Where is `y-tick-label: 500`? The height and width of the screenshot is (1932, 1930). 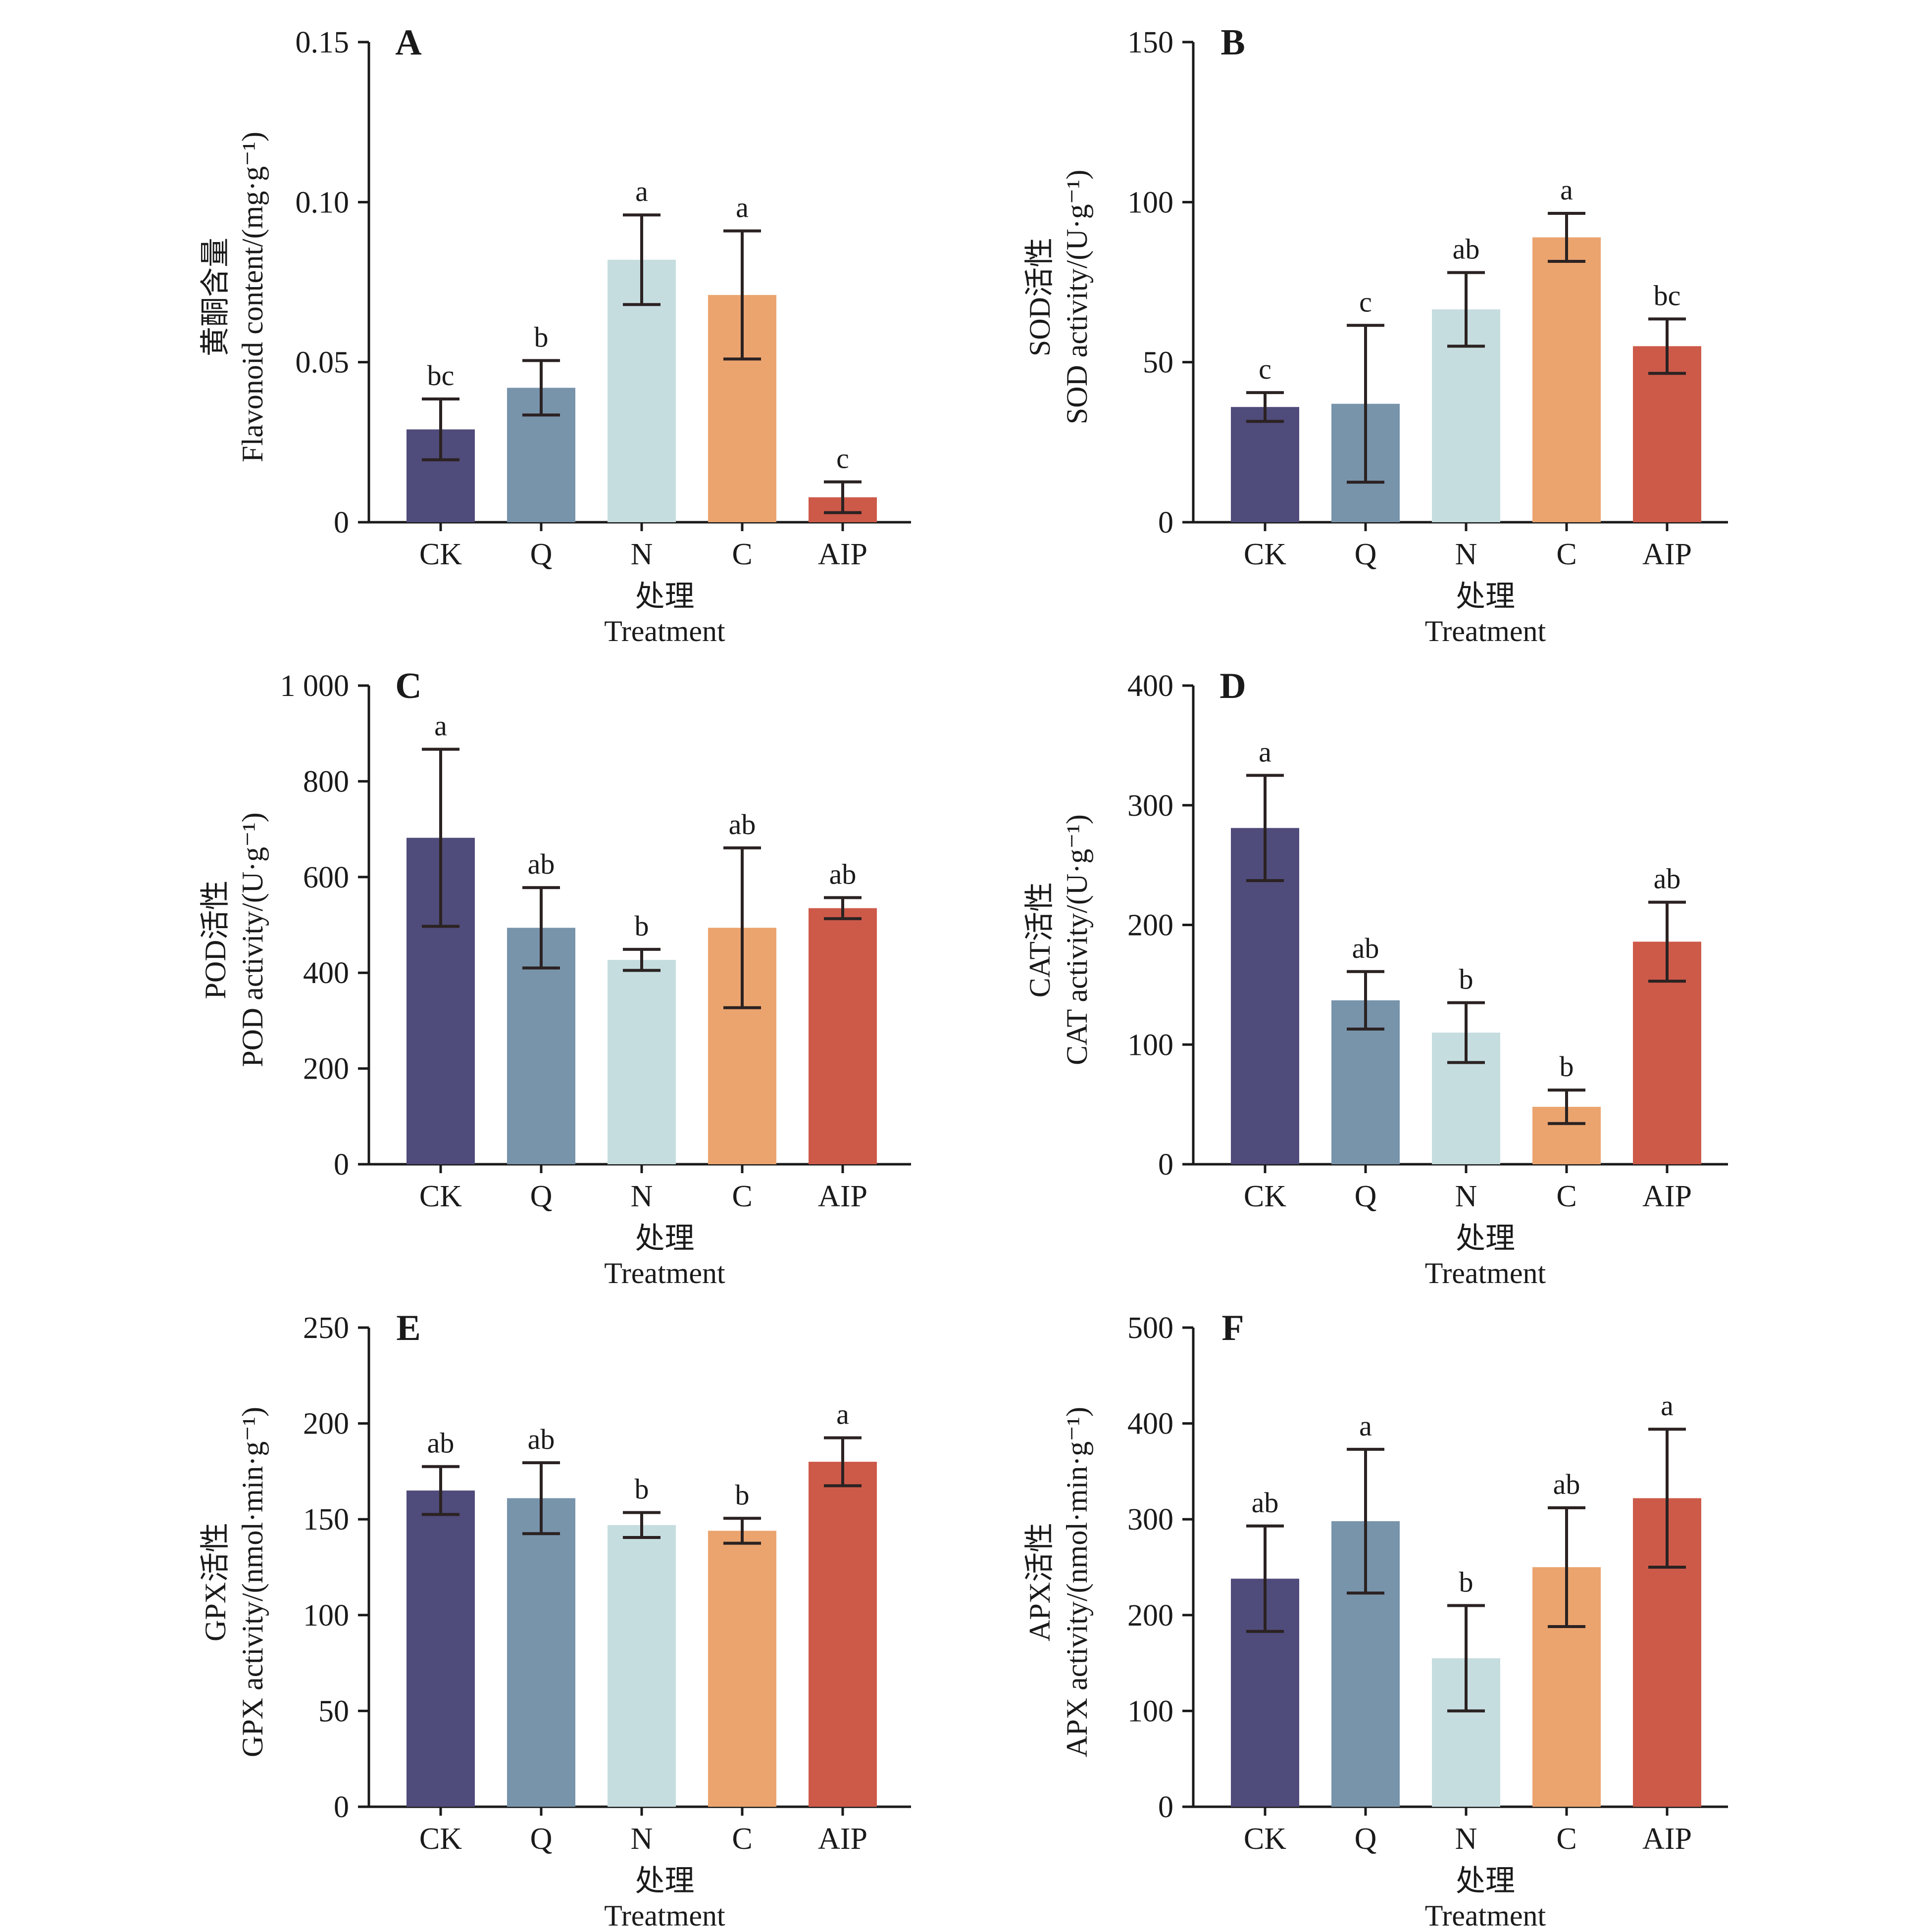
y-tick-label: 500 is located at coordinates (1150, 1328).